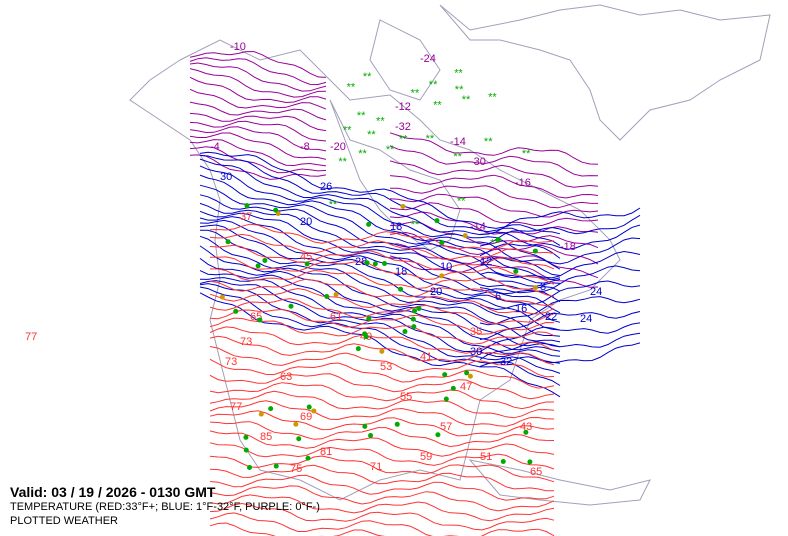 Image resolution: width=788 pixels, height=536 pixels. I want to click on contour-label: 28, so click(361, 262).